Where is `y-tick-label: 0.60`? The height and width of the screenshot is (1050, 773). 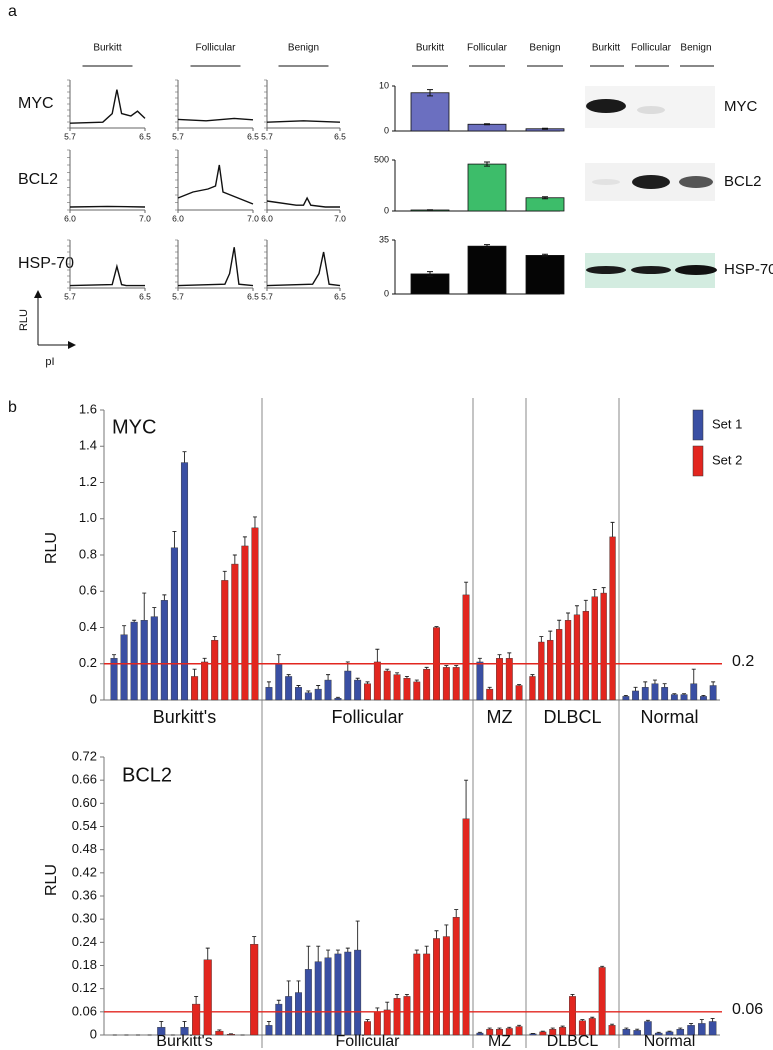
y-tick-label: 0.60 is located at coordinates (84, 802).